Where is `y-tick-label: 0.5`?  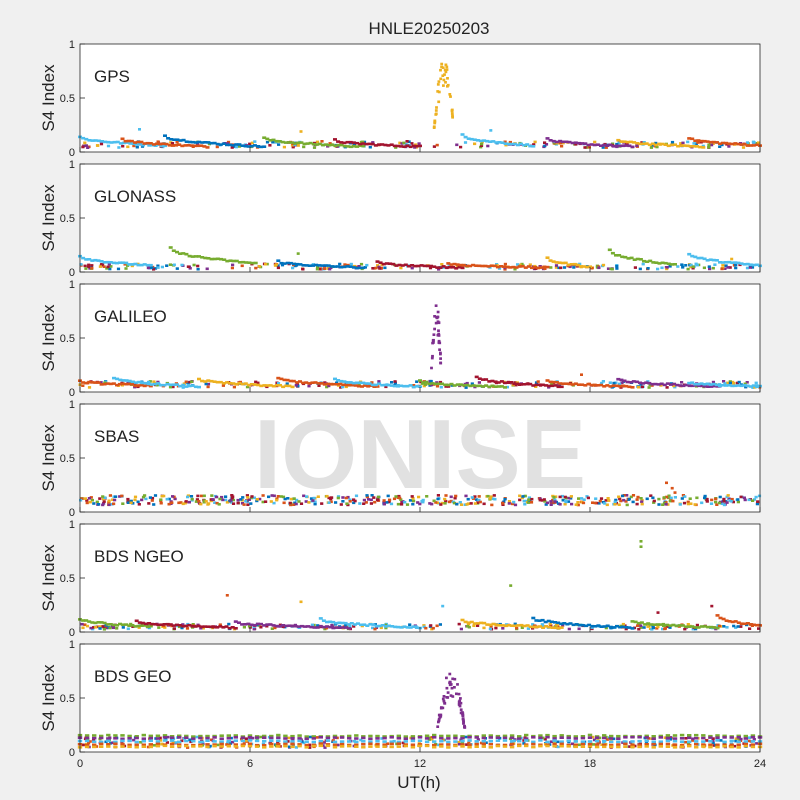 y-tick-label: 0.5 is located at coordinates (67, 459).